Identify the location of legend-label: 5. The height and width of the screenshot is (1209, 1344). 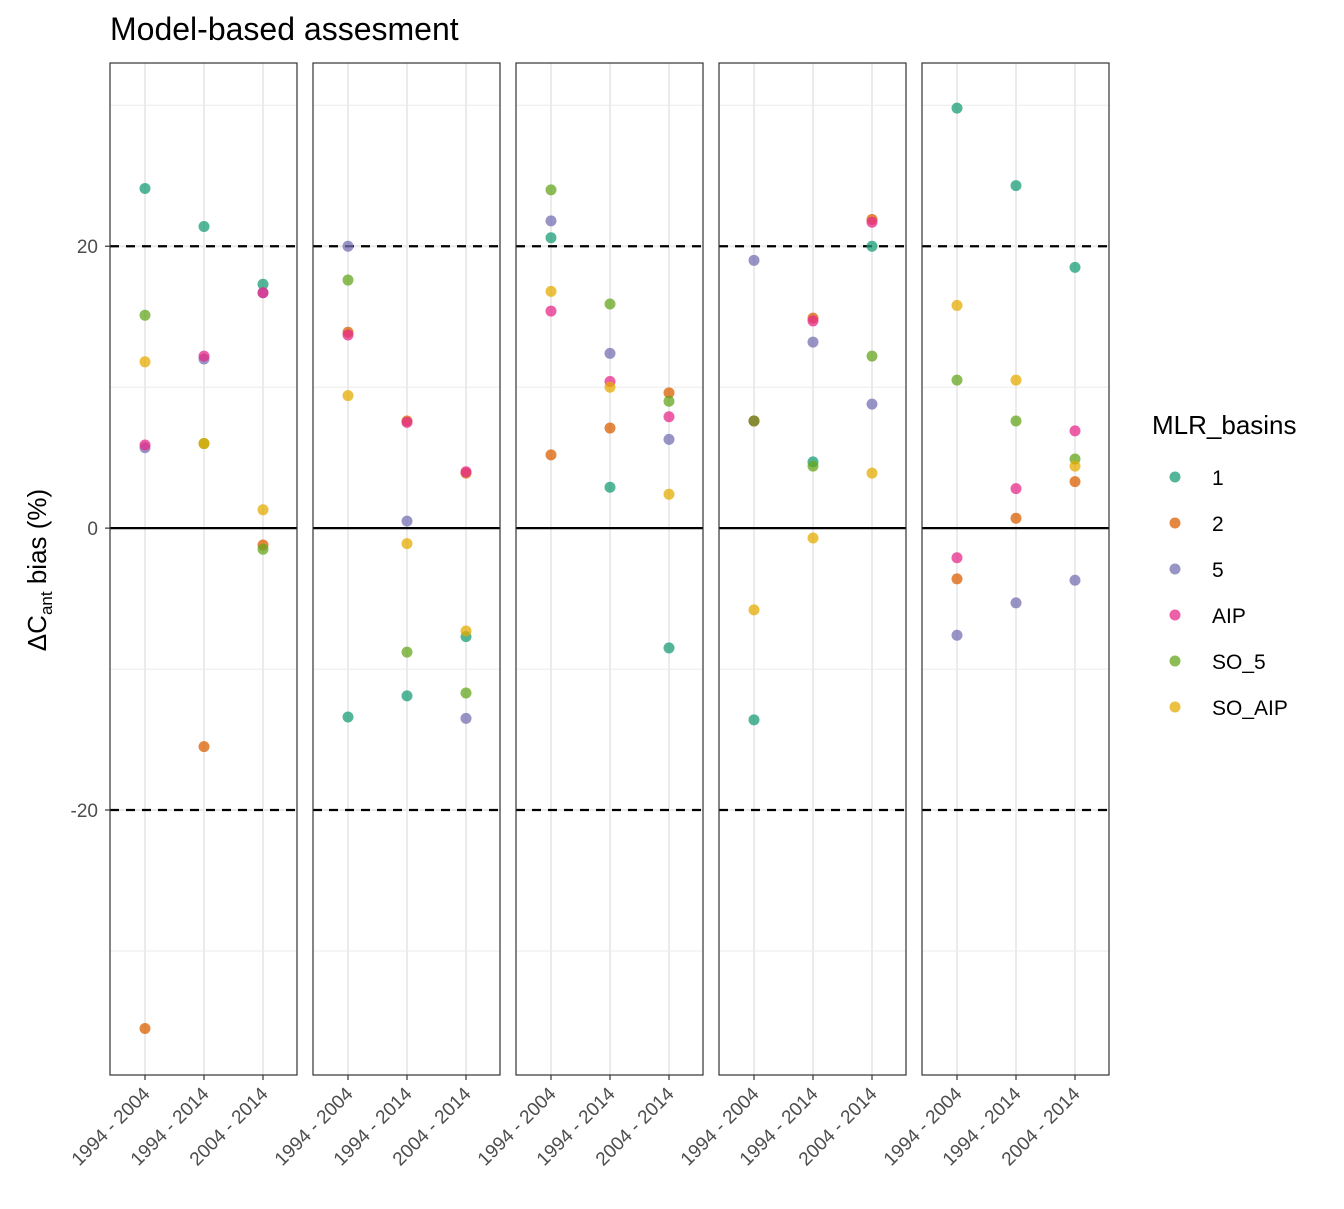
(1218, 570).